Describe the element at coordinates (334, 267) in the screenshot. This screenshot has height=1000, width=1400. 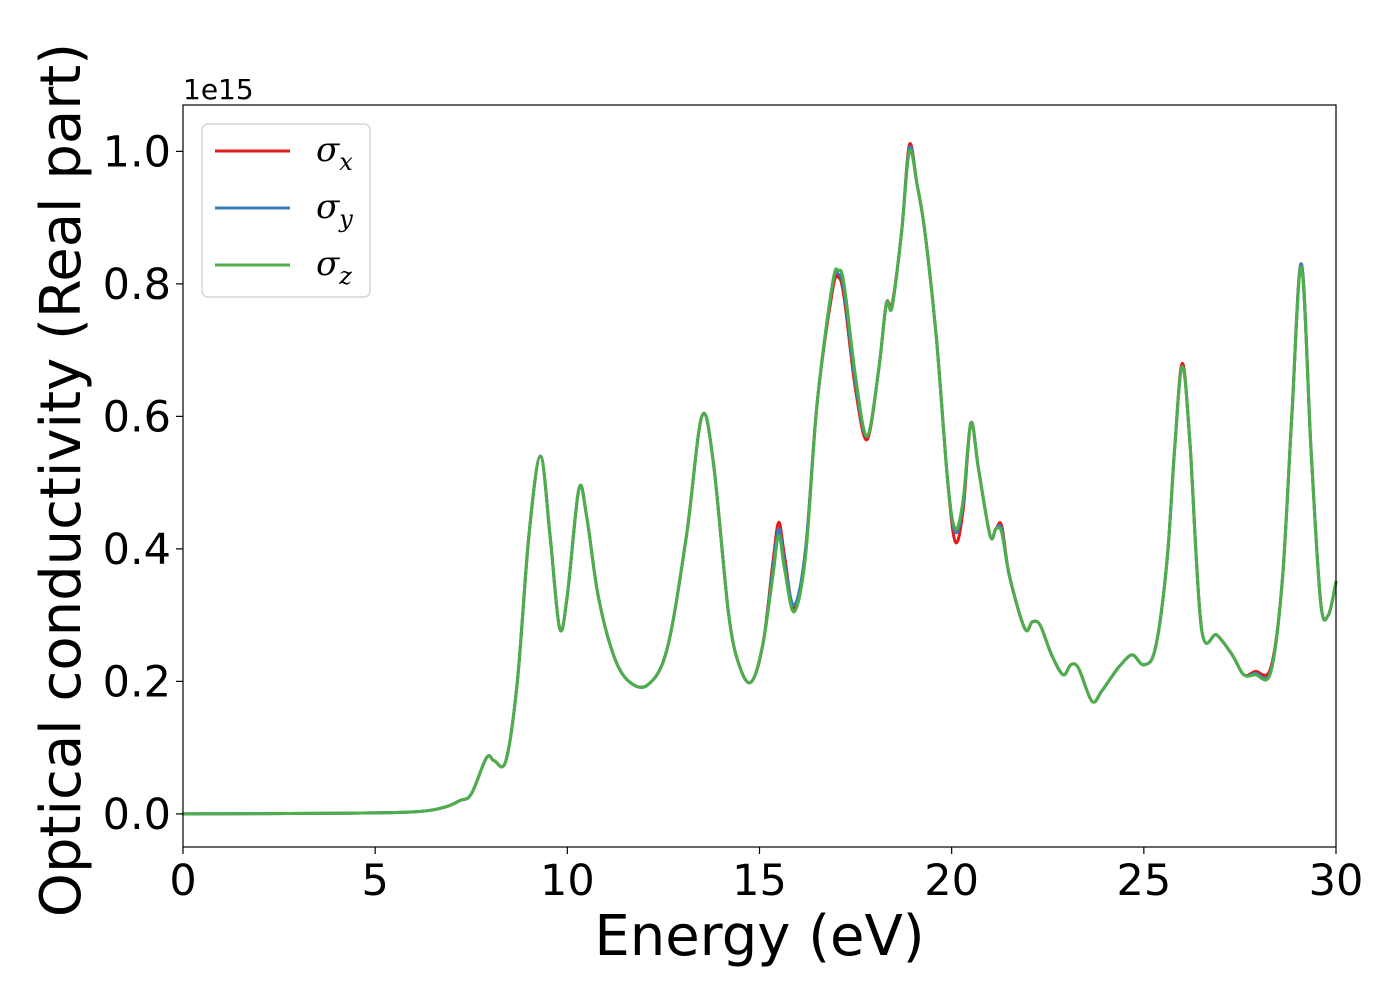
I see `legend-label: σz` at that location.